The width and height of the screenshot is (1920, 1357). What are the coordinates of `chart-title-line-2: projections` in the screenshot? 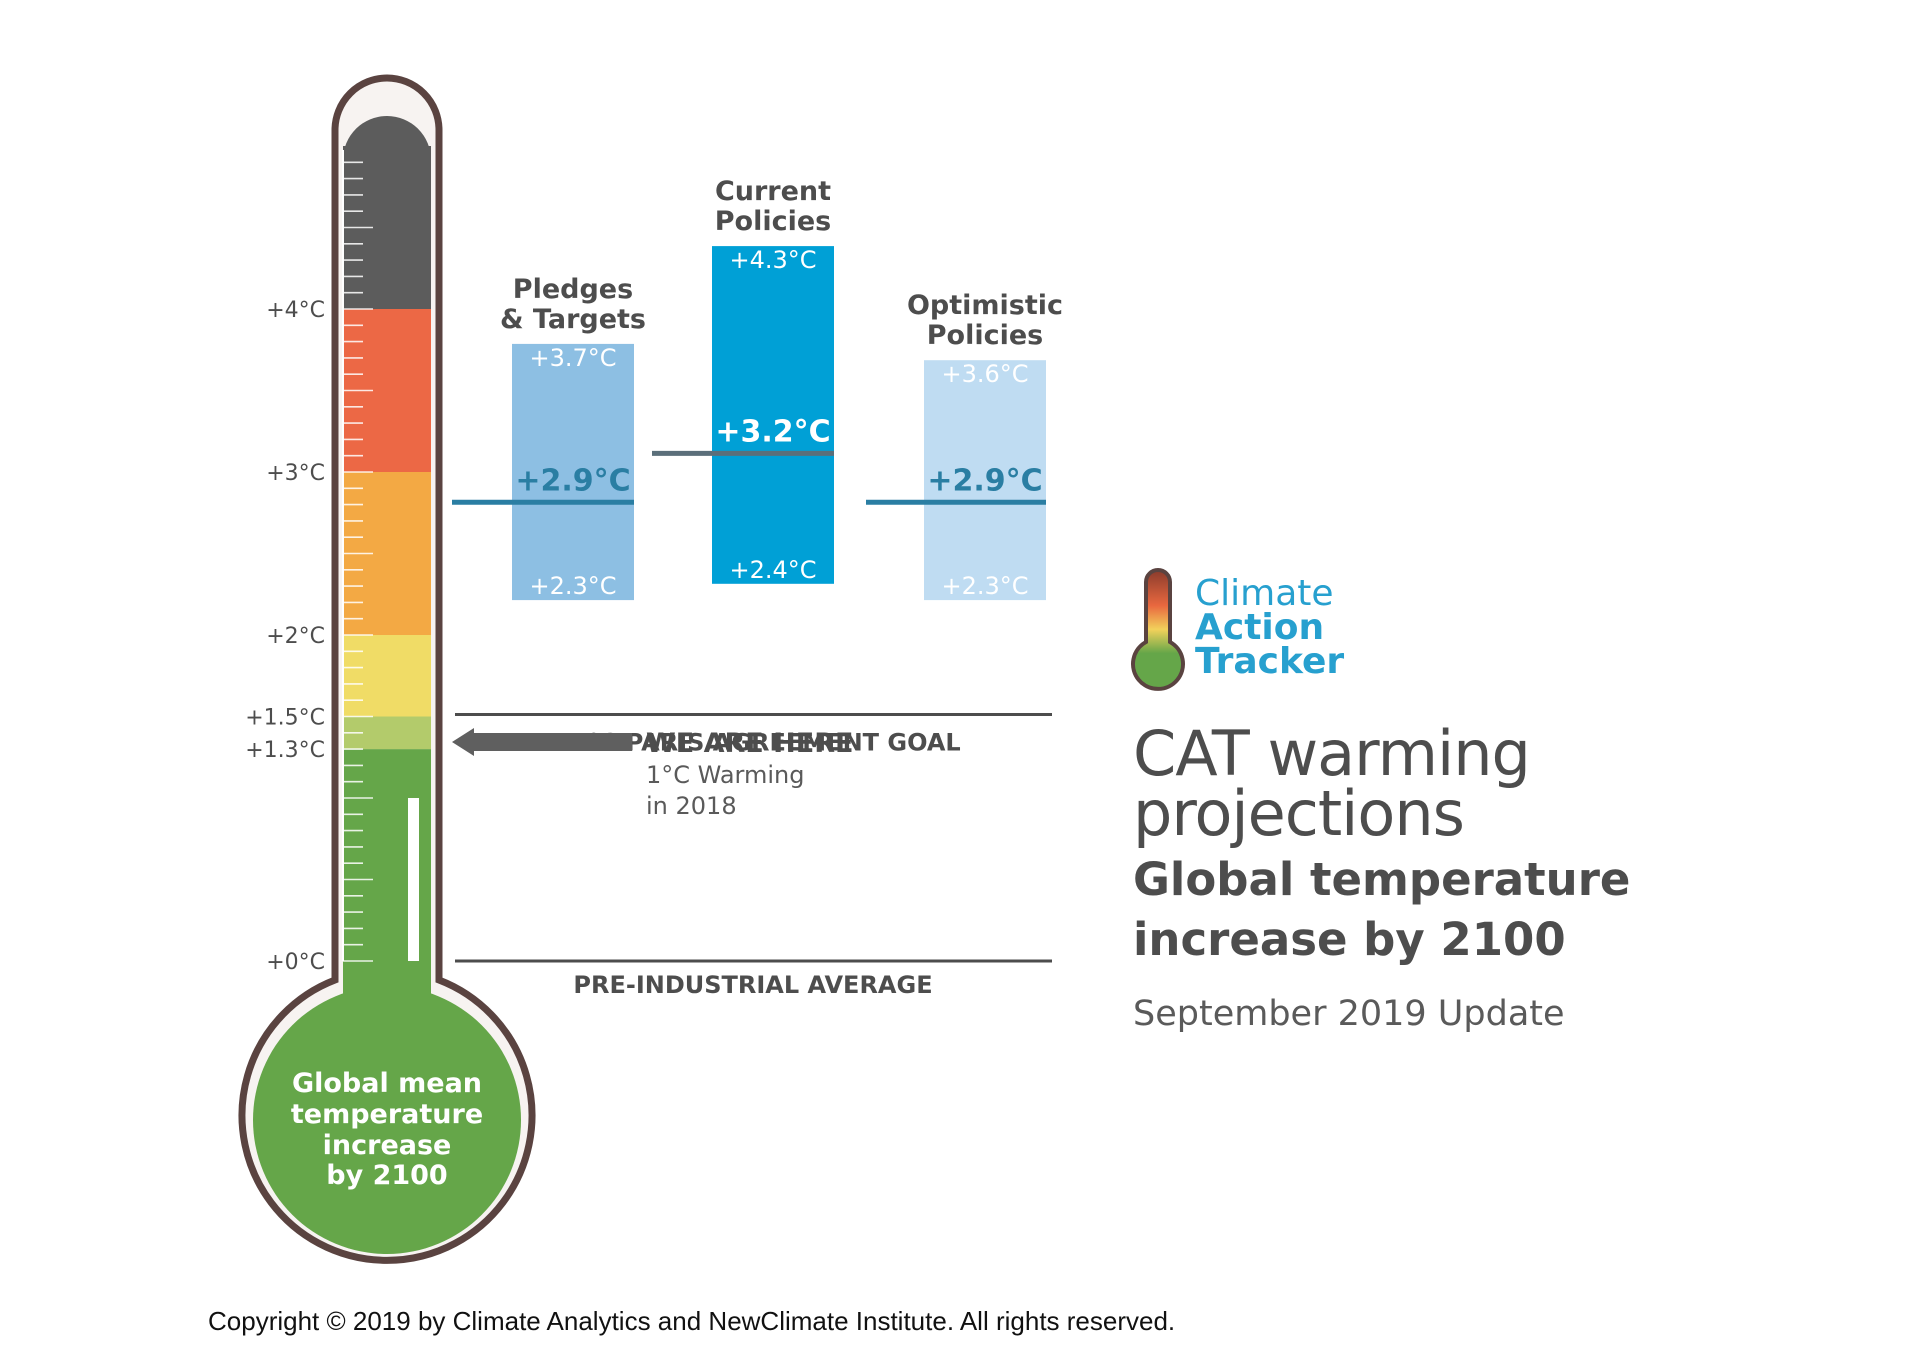 It's located at (1298, 813).